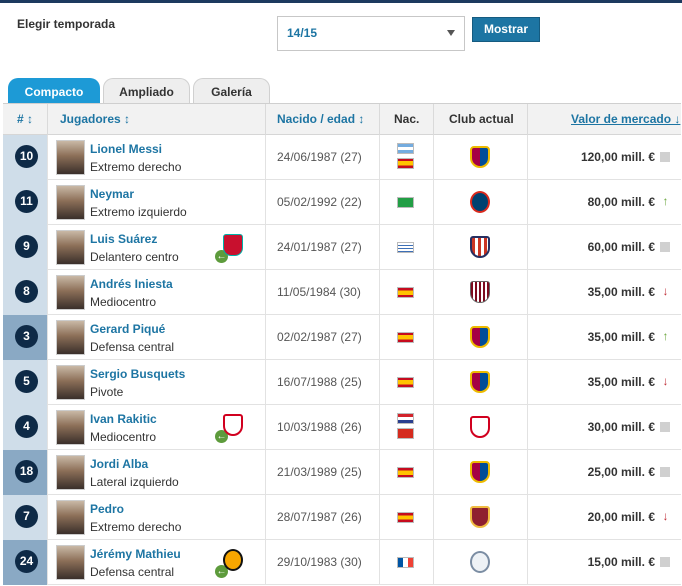 This screenshot has height=586, width=682. I want to click on crest-sporting-icon, so click(480, 562).